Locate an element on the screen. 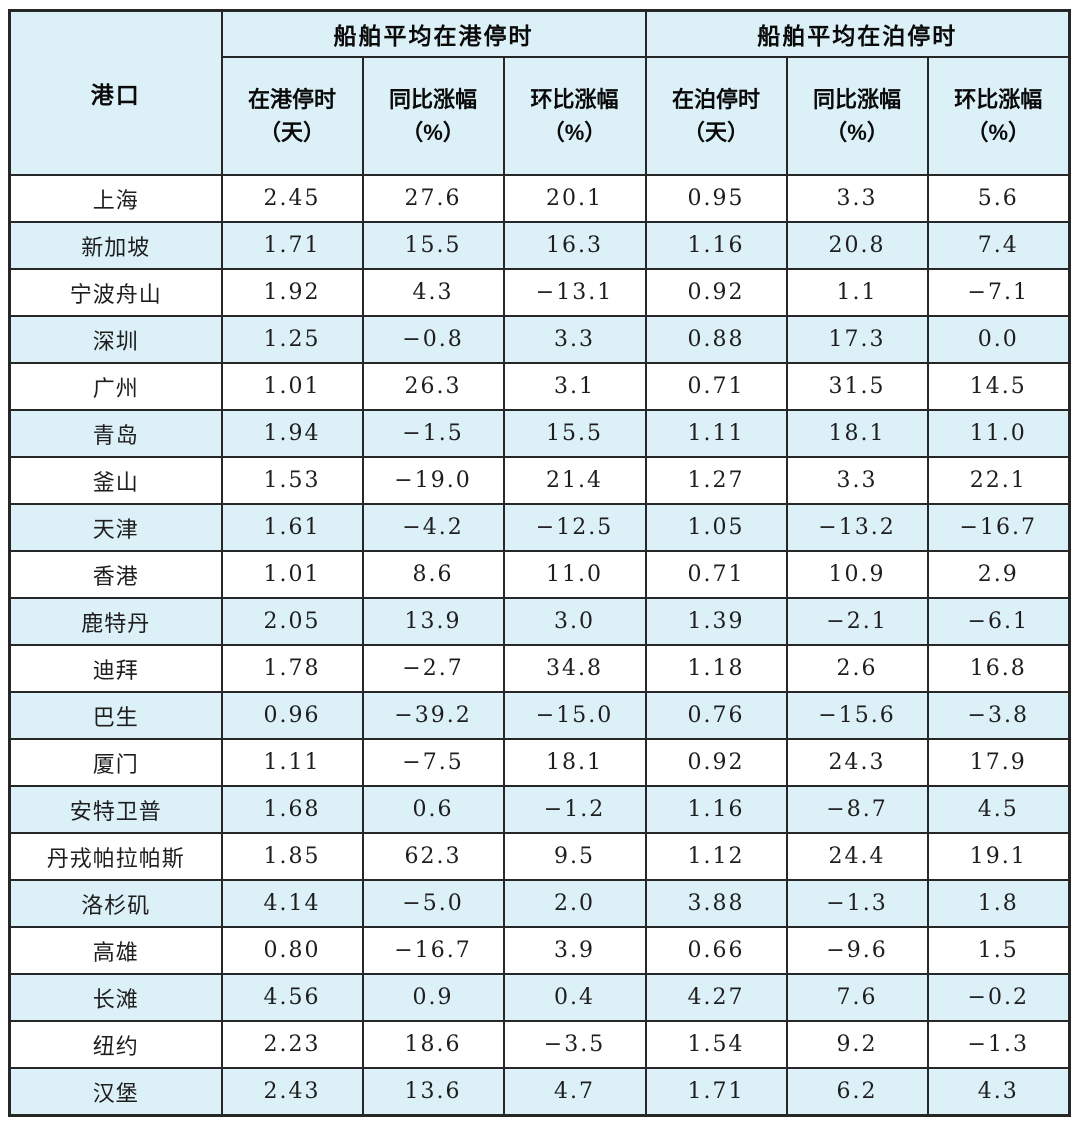  port-name: 巴生 is located at coordinates (115, 715).